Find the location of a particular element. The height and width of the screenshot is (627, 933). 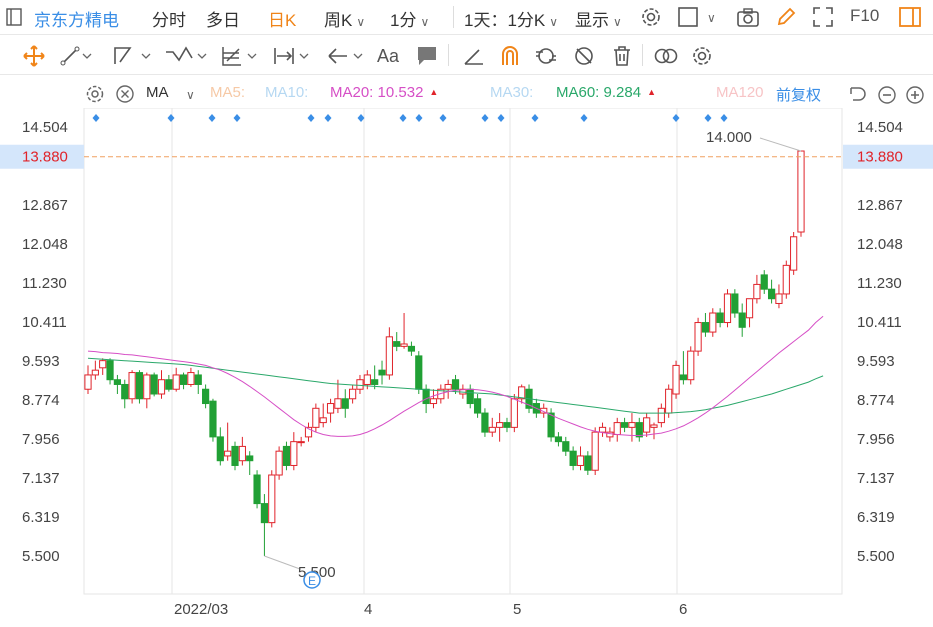

wave-tool-icon is located at coordinates (187, 56).